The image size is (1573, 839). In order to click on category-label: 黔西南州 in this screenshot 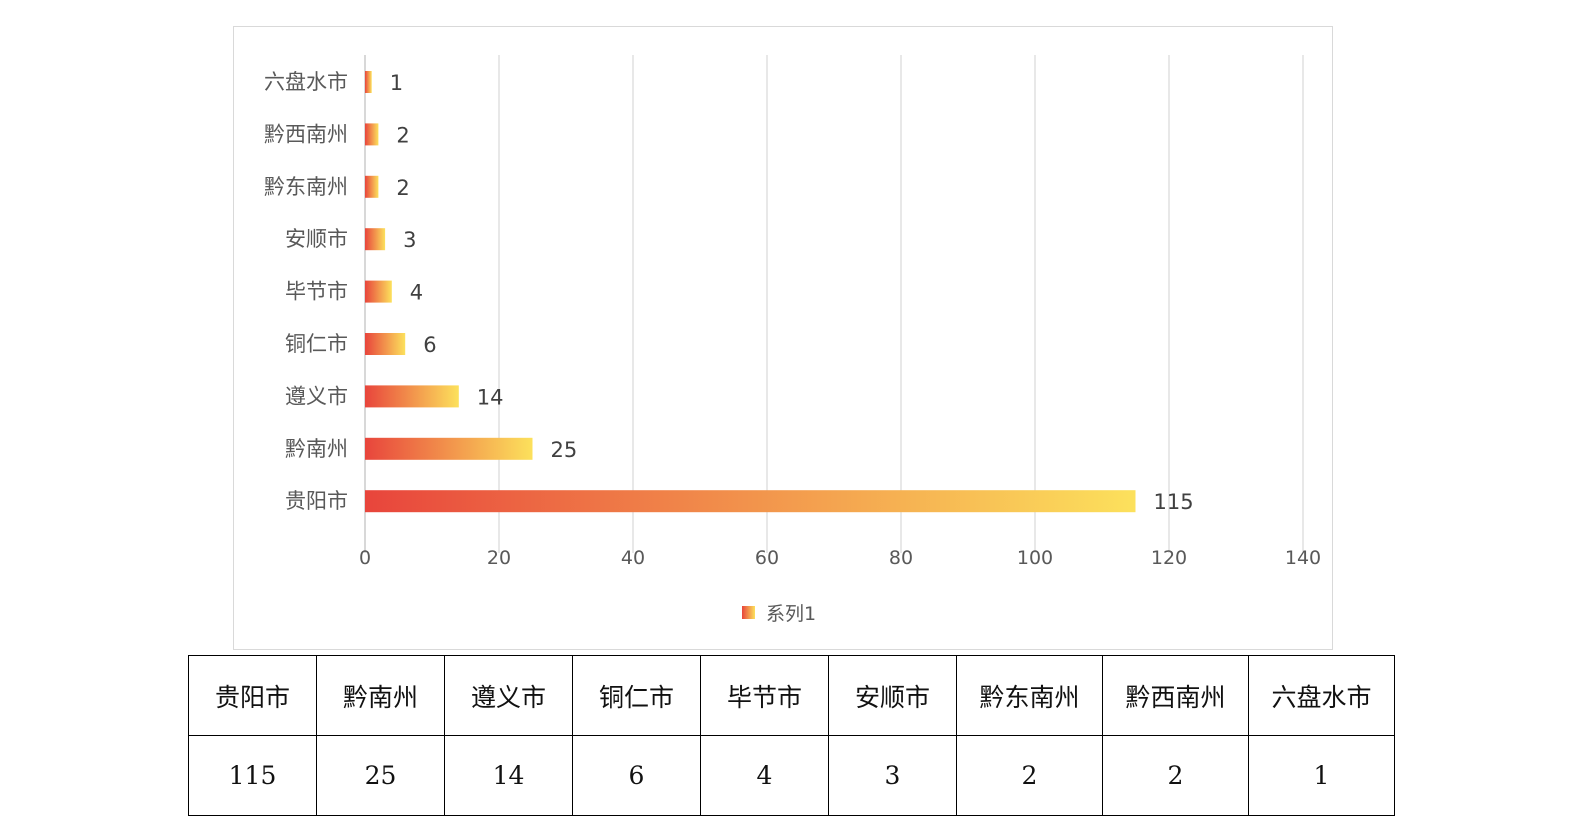, I will do `click(306, 134)`.